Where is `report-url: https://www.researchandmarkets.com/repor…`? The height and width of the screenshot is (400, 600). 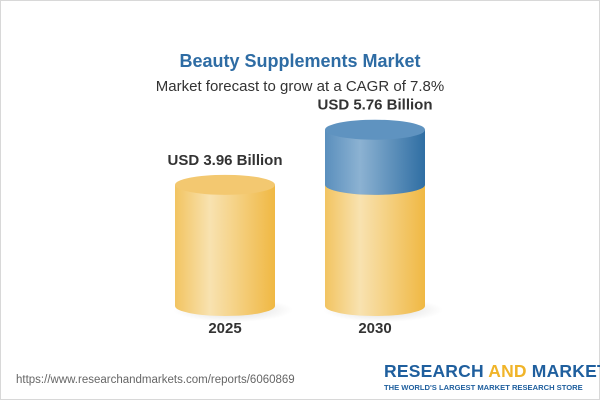 report-url: https://www.researchandmarkets.com/repor… is located at coordinates (155, 380).